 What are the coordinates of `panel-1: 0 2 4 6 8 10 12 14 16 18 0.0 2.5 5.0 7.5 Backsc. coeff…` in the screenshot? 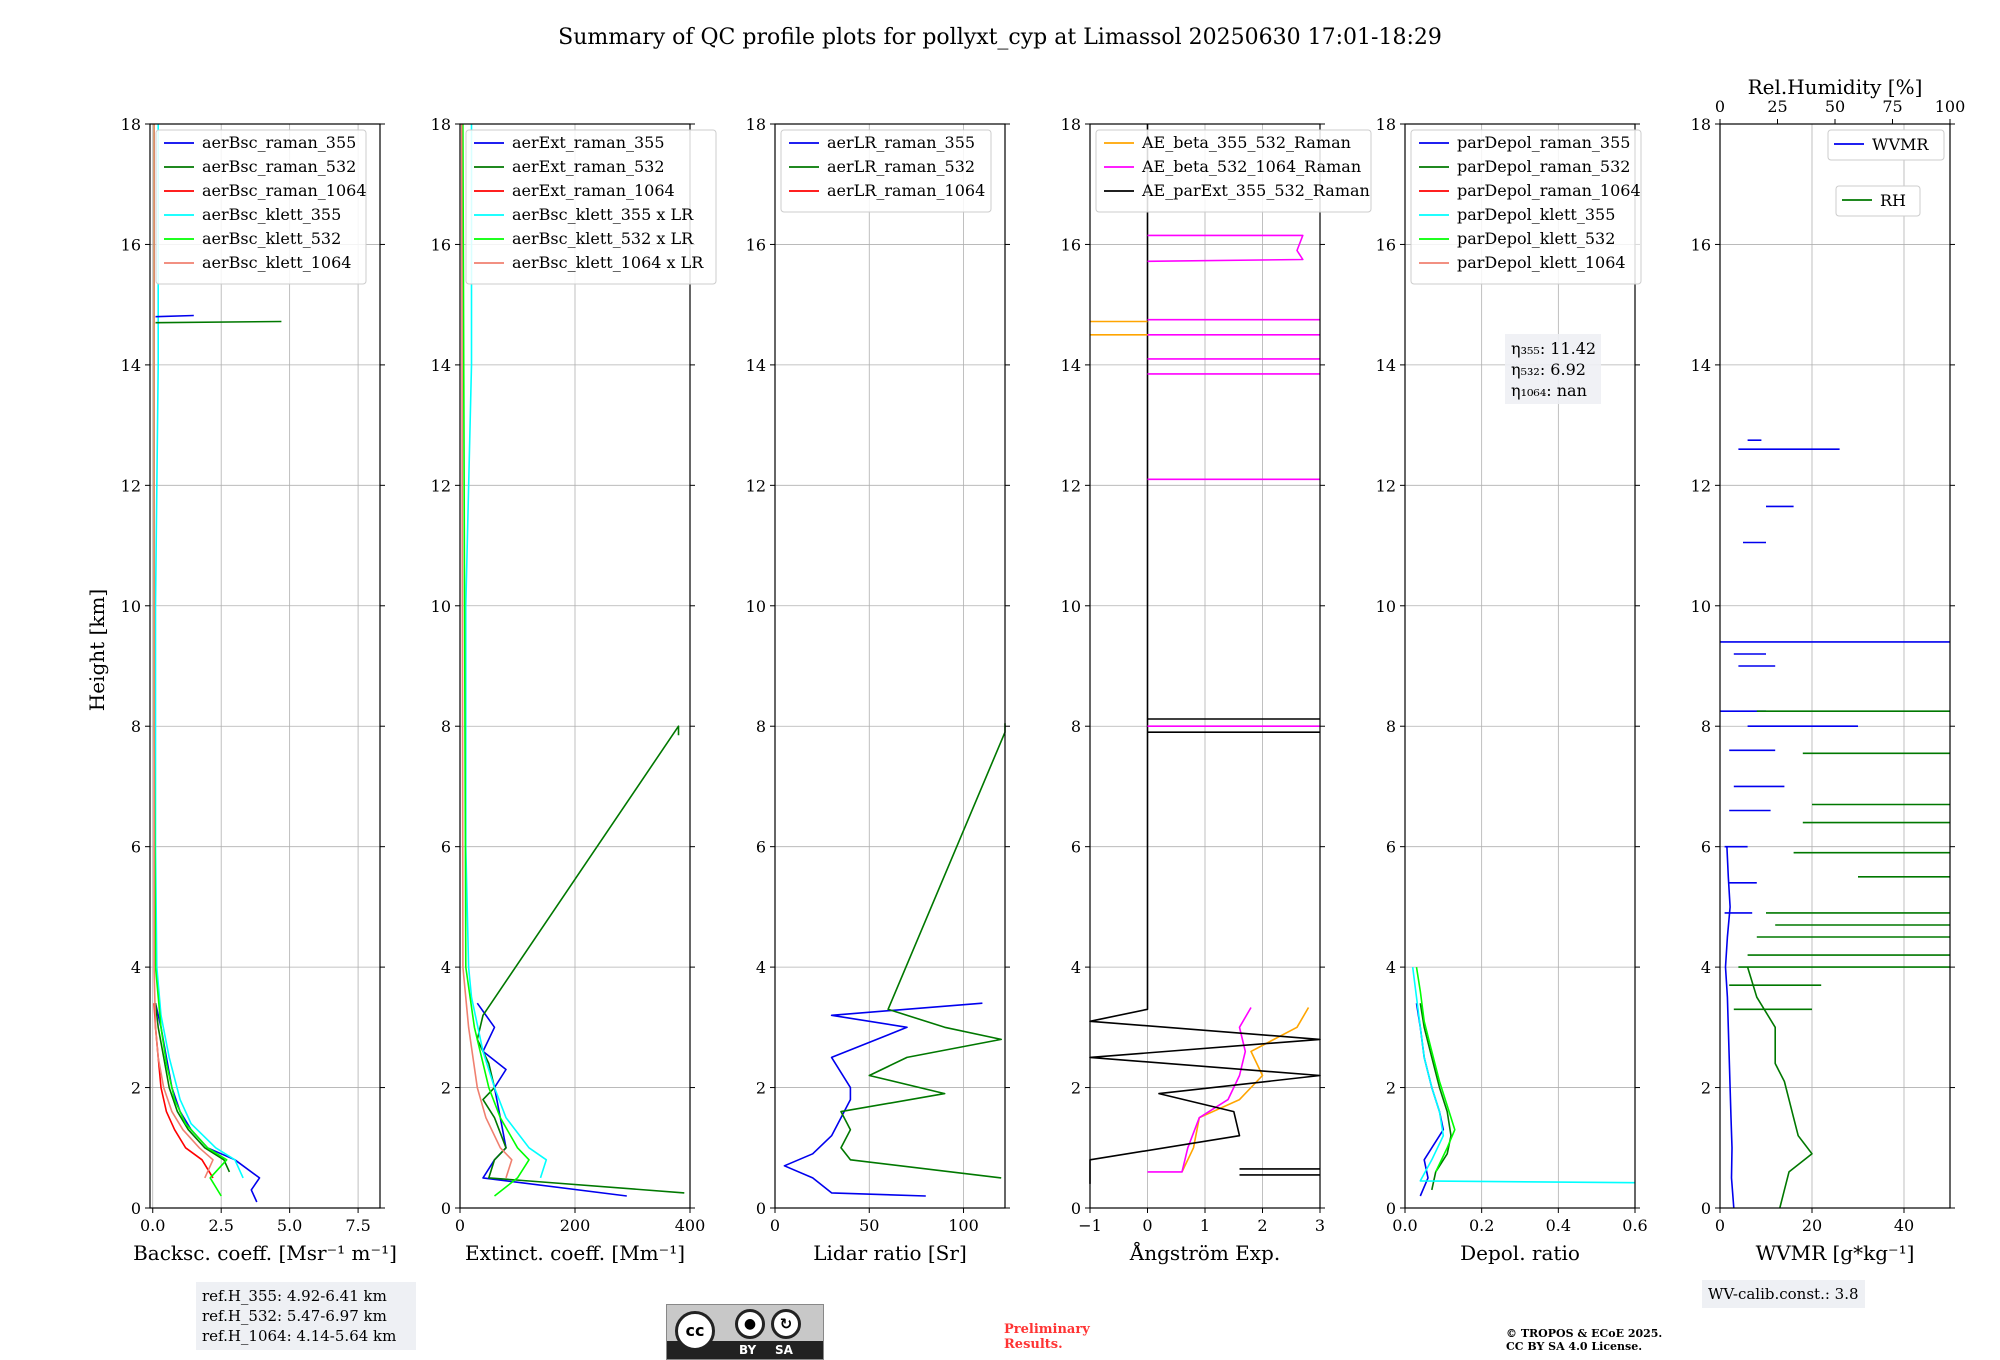 It's located at (259, 690).